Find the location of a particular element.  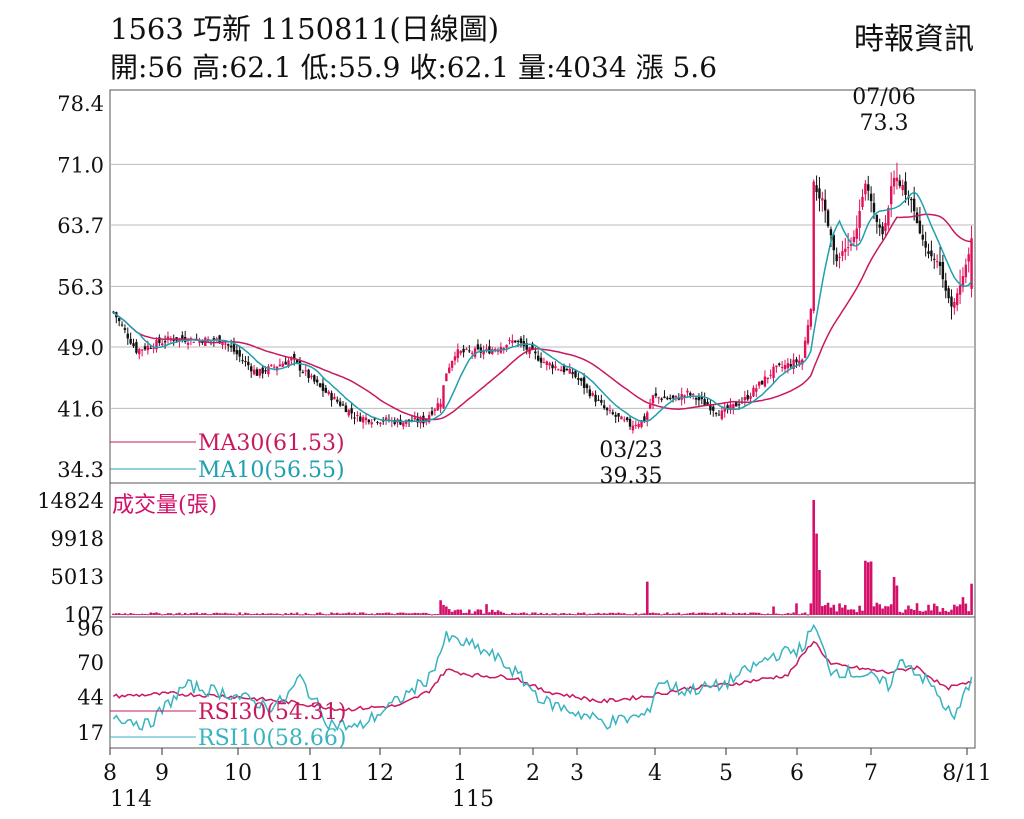

rsi-tick-label: 96 is located at coordinates (90, 628).